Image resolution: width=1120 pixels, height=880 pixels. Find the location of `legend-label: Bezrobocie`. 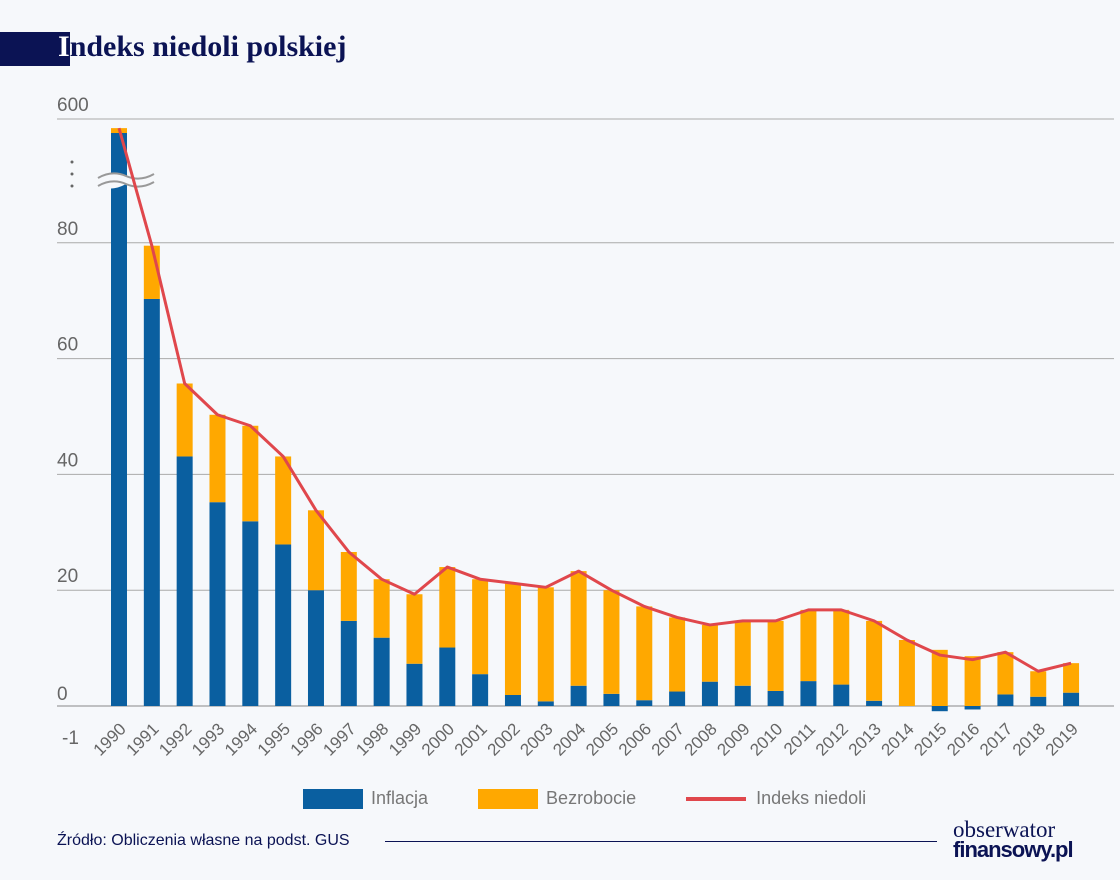

legend-label: Bezrobocie is located at coordinates (591, 798).